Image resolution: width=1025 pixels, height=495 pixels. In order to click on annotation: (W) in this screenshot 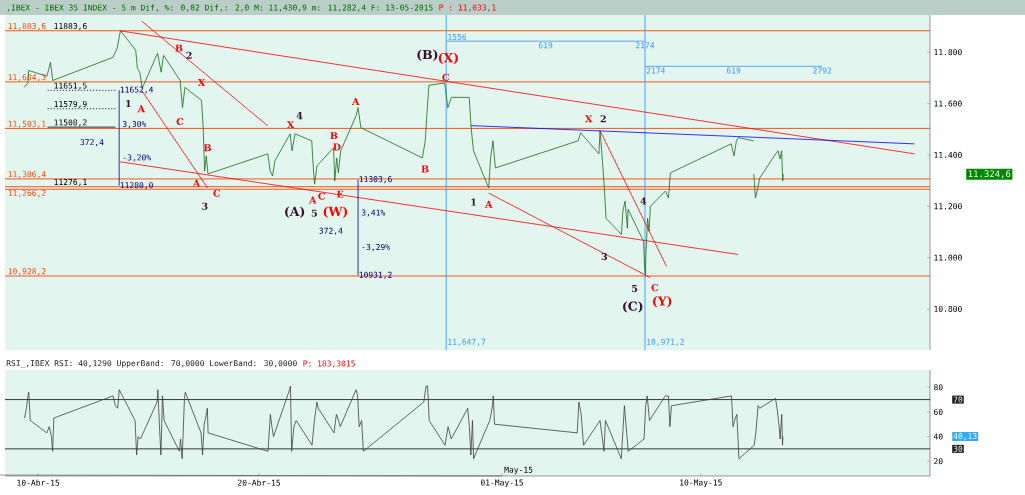, I will do `click(335, 212)`.